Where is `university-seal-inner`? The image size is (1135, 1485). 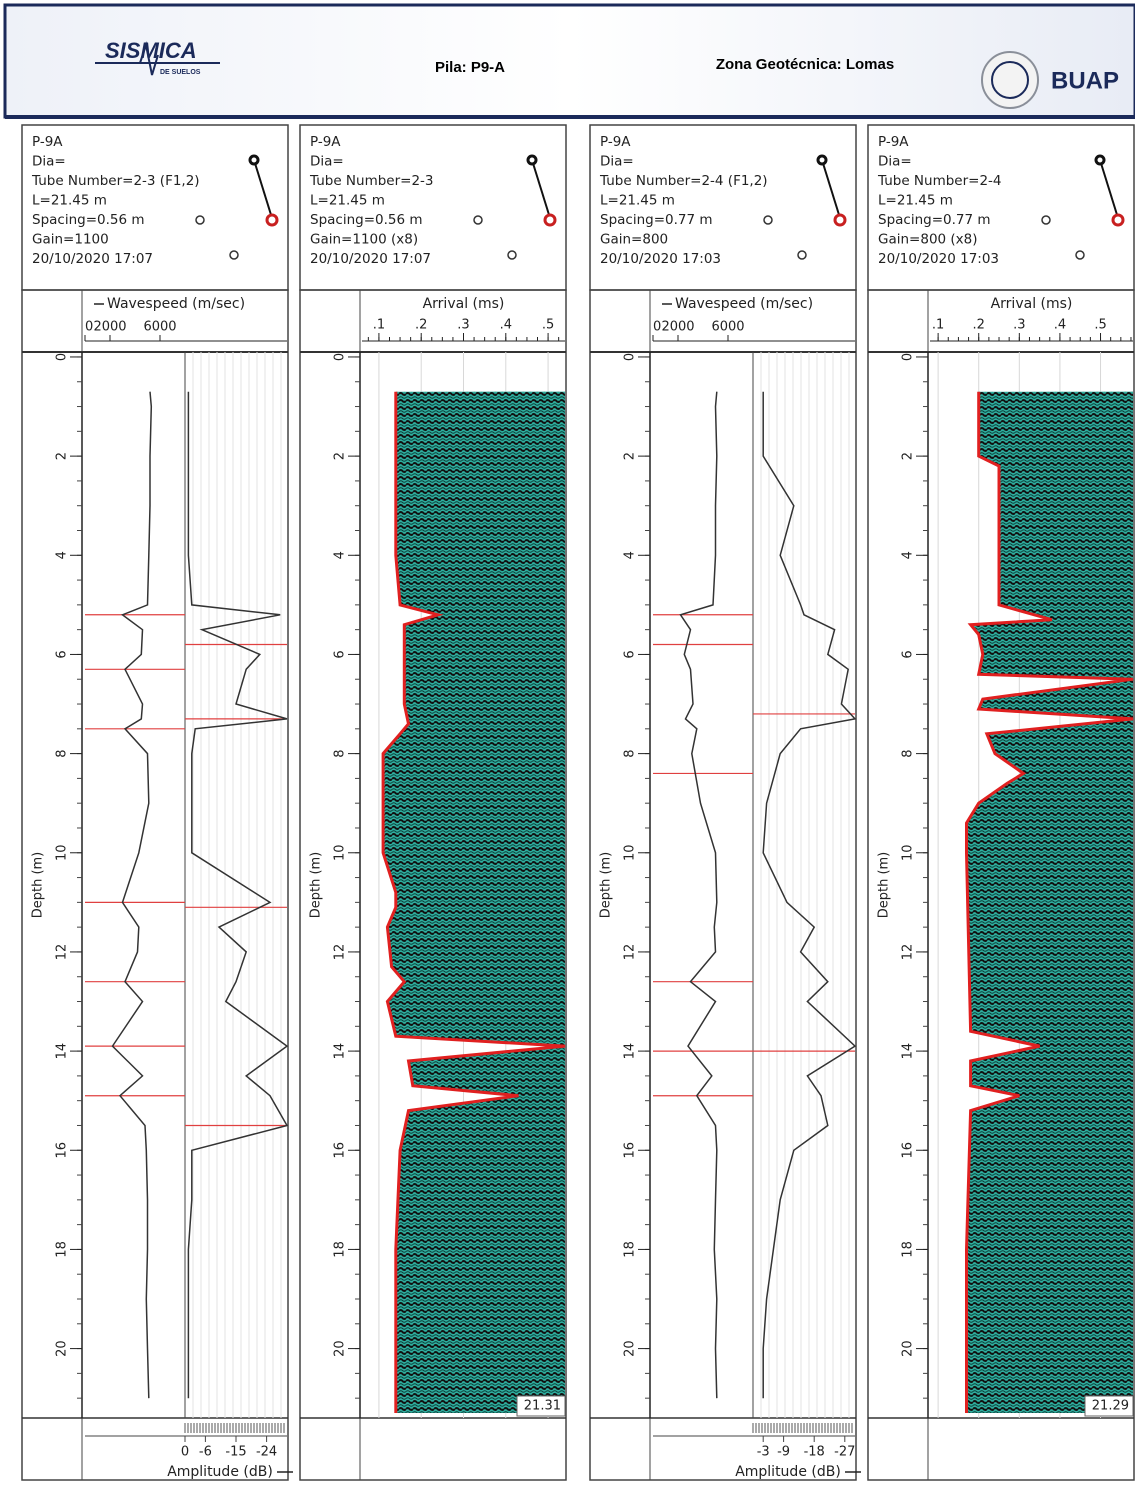
university-seal-inner is located at coordinates (1010, 80).